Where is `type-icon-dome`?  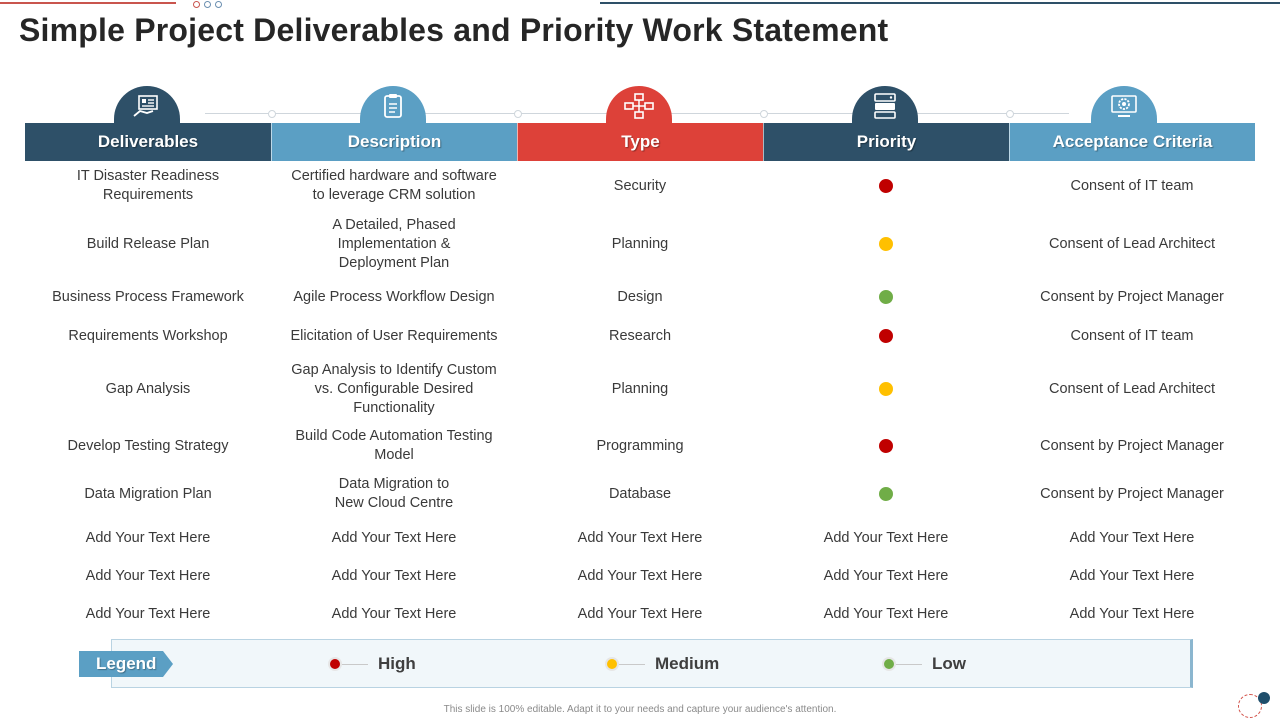
type-icon-dome is located at coordinates (639, 105).